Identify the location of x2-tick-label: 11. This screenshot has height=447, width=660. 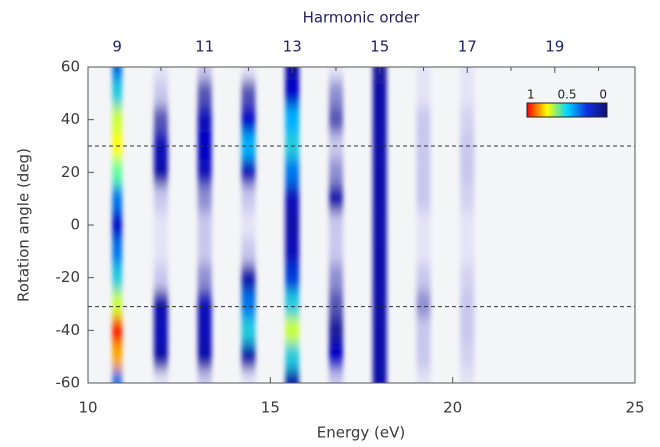
(204, 47).